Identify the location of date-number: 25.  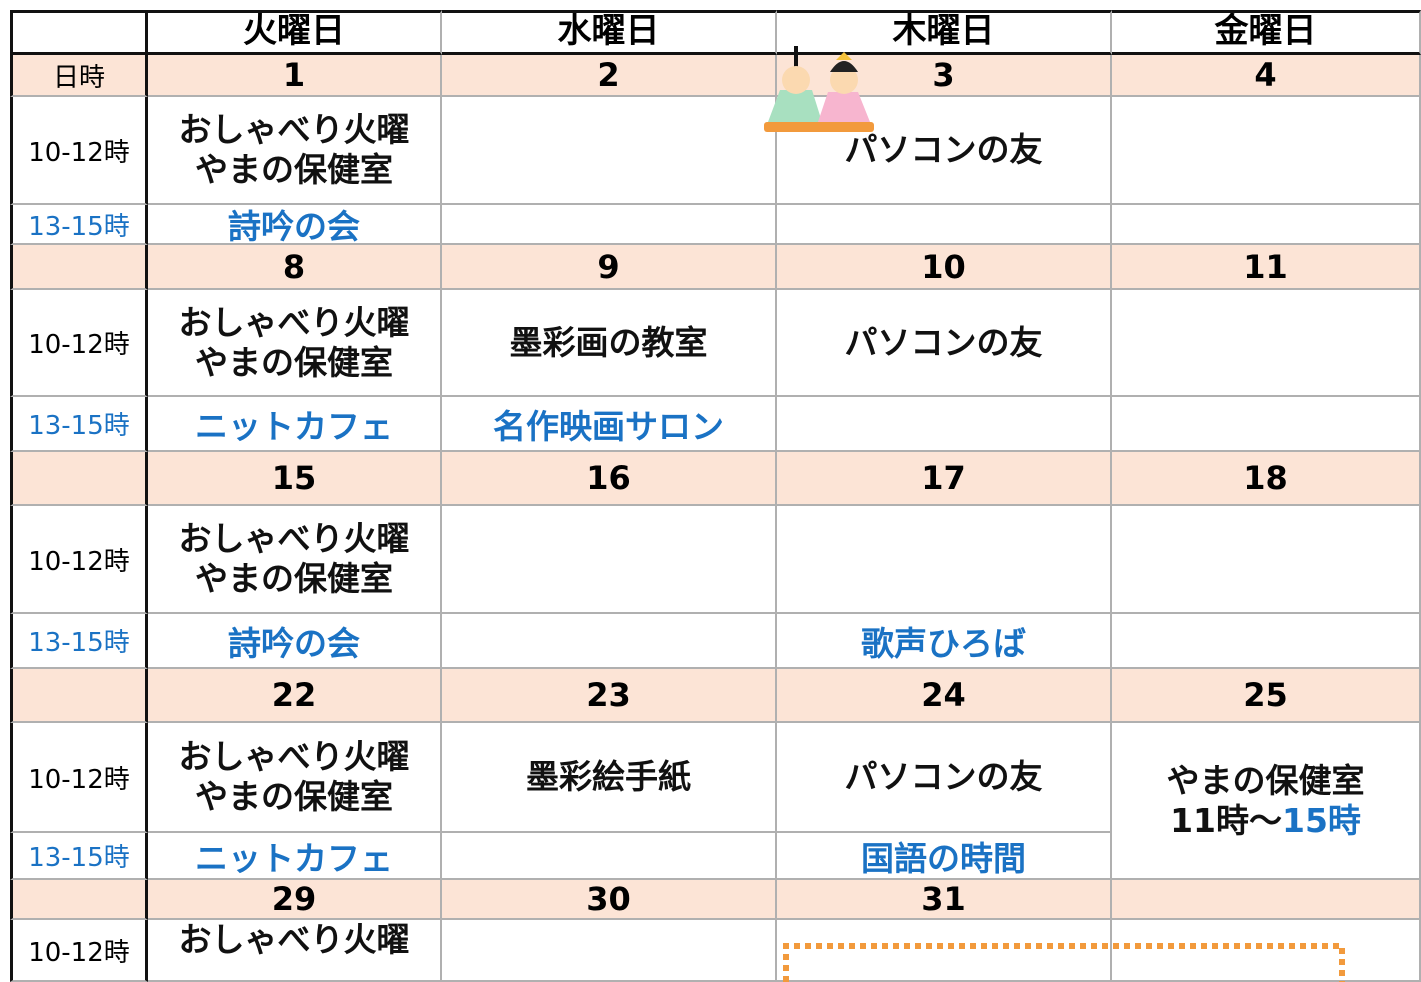
(1265, 695).